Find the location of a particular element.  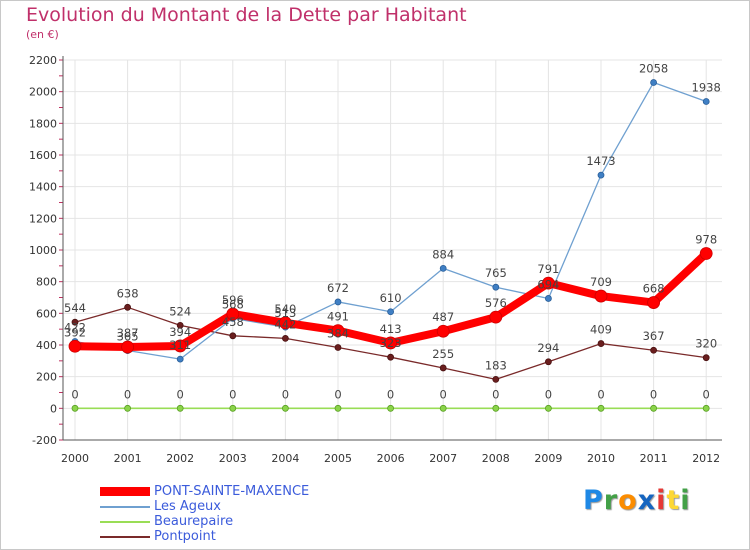

legend-item: Beaurepaire is located at coordinates (204, 521).